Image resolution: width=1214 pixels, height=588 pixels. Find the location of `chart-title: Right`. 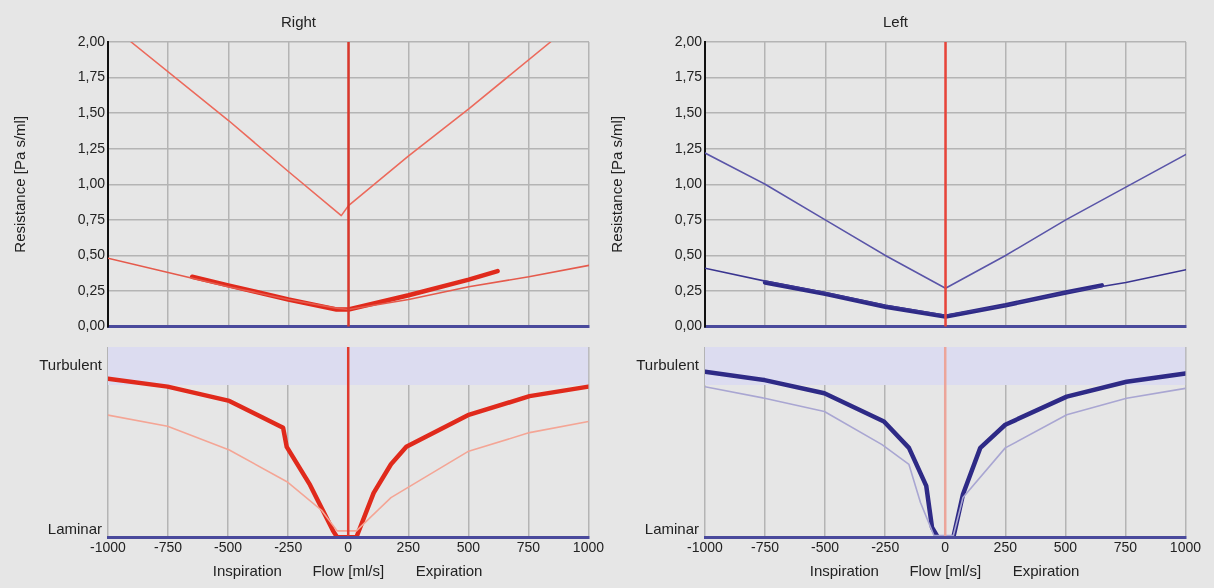

chart-title: Right is located at coordinates (298, 22).